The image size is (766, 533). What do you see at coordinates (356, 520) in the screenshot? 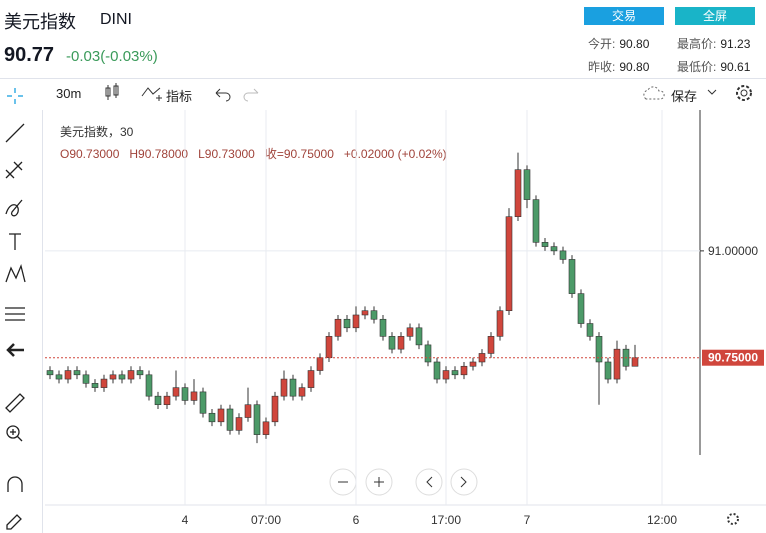
I see `x-tick-label: 6` at bounding box center [356, 520].